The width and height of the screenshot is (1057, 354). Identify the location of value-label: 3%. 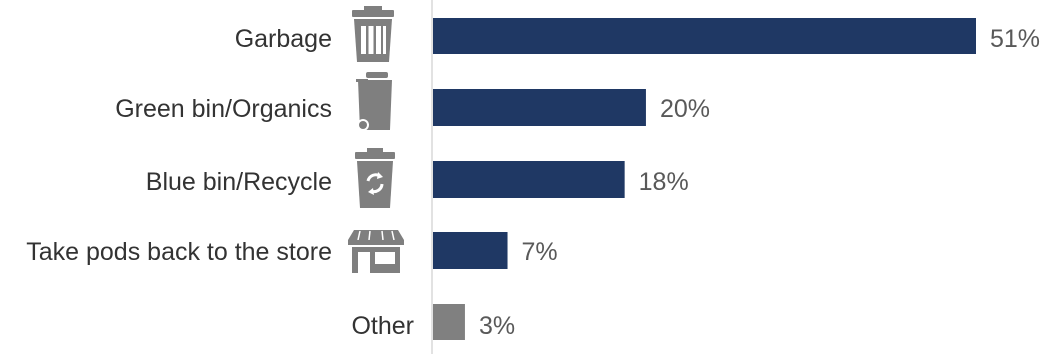
(497, 326).